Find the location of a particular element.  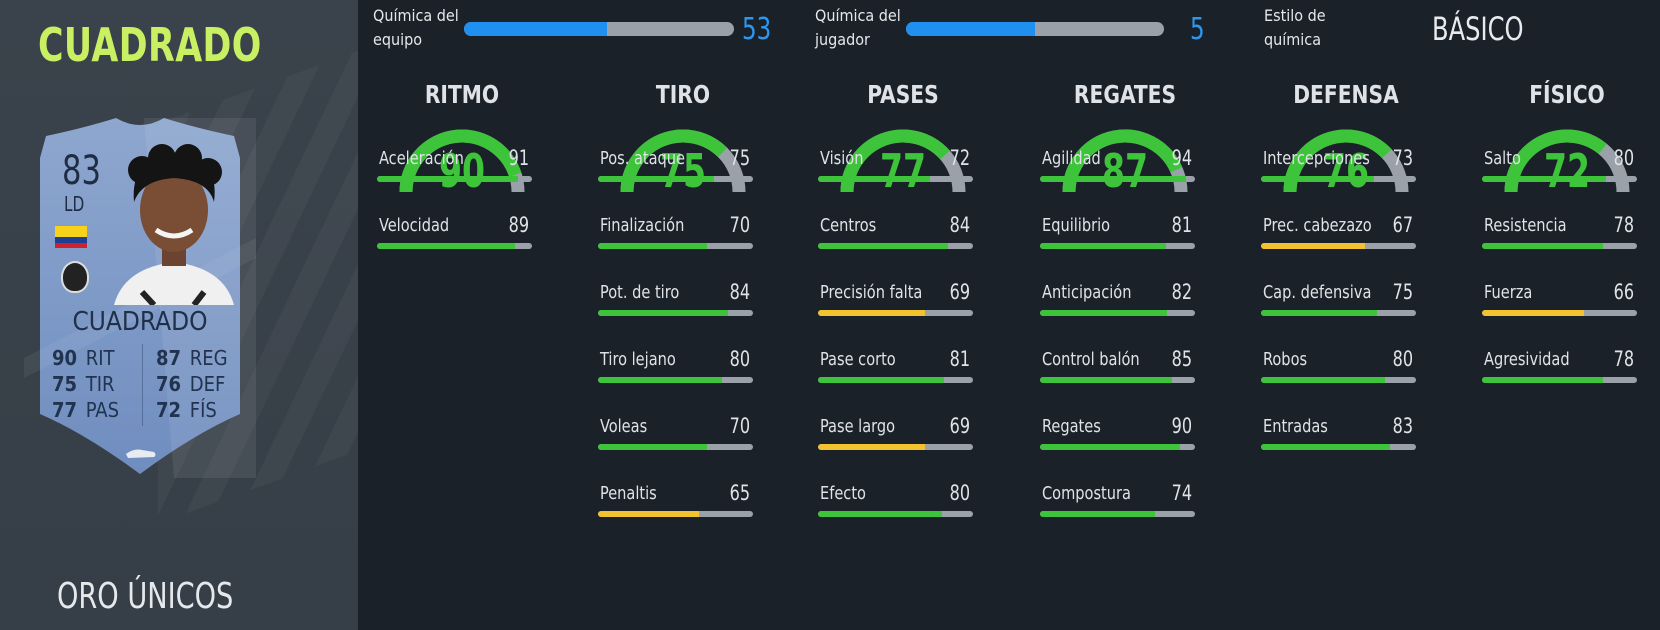

chemistry-style-value: BÁSICO is located at coordinates (1478, 29).